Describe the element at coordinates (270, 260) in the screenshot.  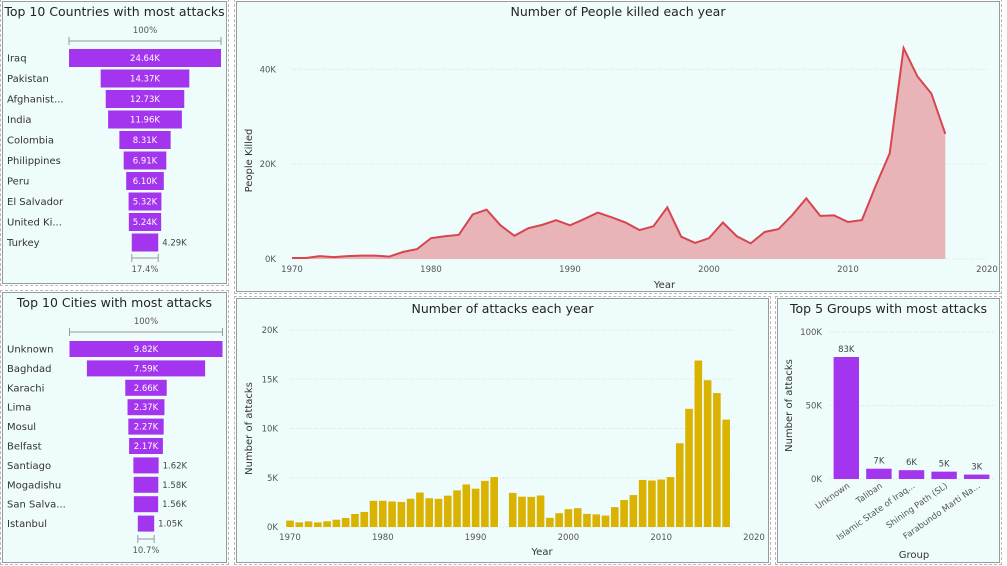
I see `area-y-tick-label: 0K` at that location.